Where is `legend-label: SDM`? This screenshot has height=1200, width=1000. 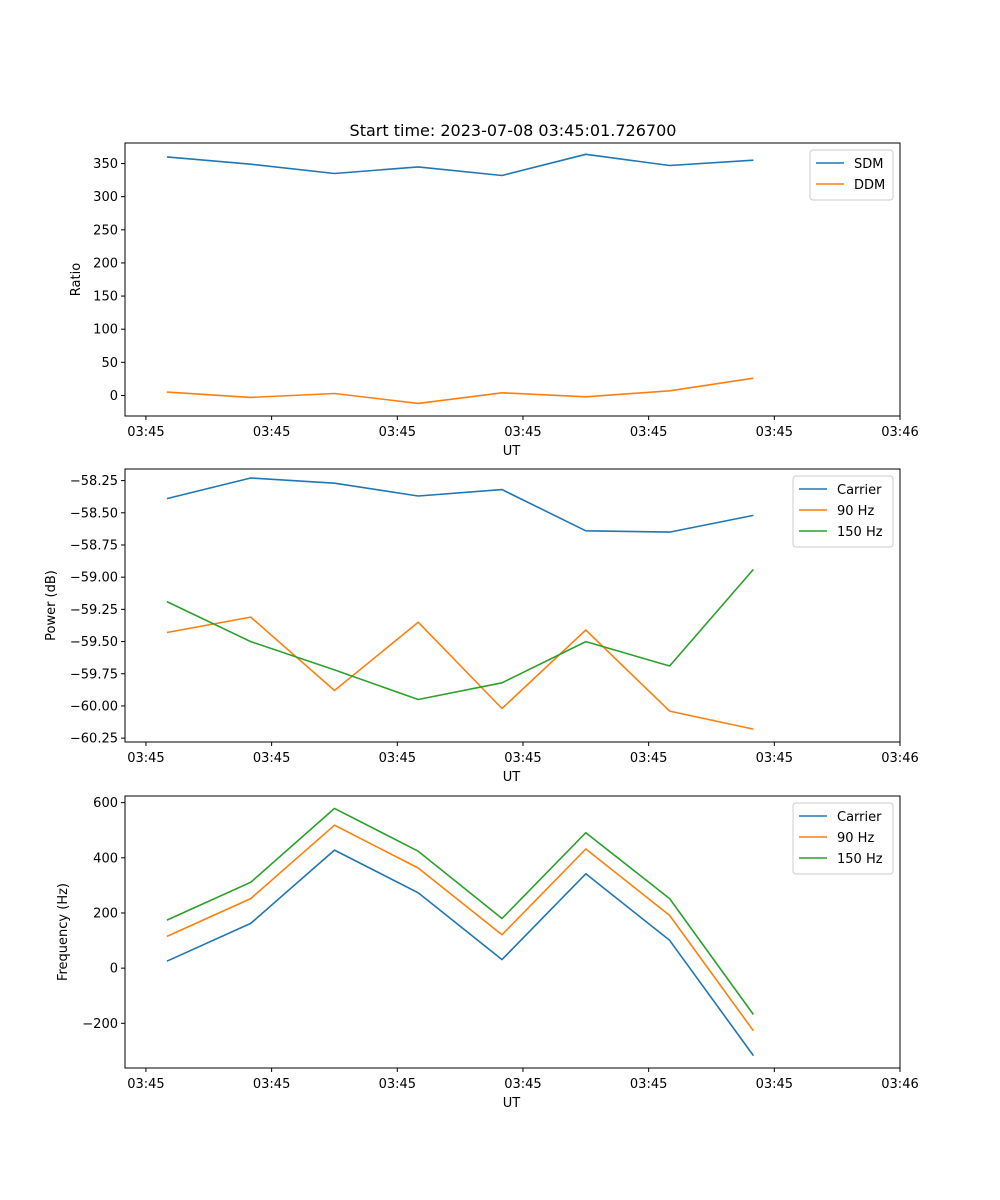
legend-label: SDM is located at coordinates (868, 164).